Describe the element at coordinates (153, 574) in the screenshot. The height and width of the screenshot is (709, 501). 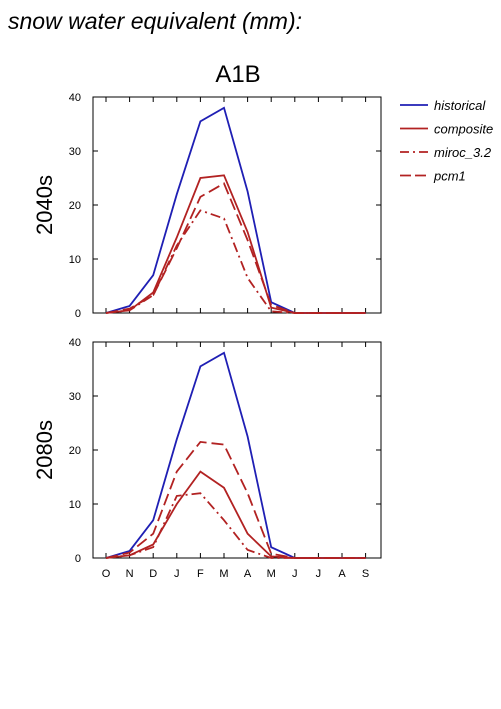
I see `x-tick-label: D` at that location.